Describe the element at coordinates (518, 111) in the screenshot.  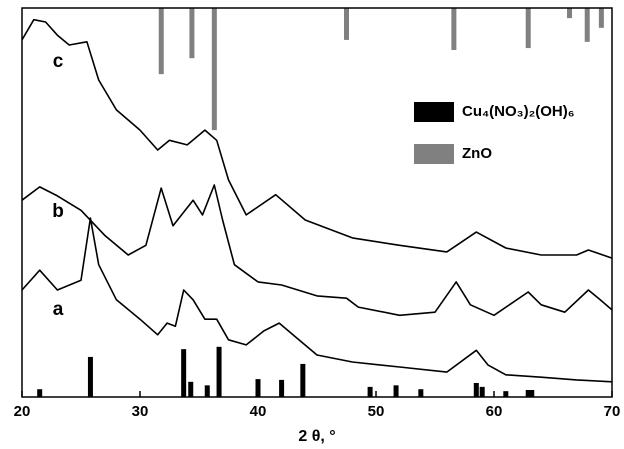
I see `legend-label: Cu₄(NO₃)₂(OH)₆` at that location.